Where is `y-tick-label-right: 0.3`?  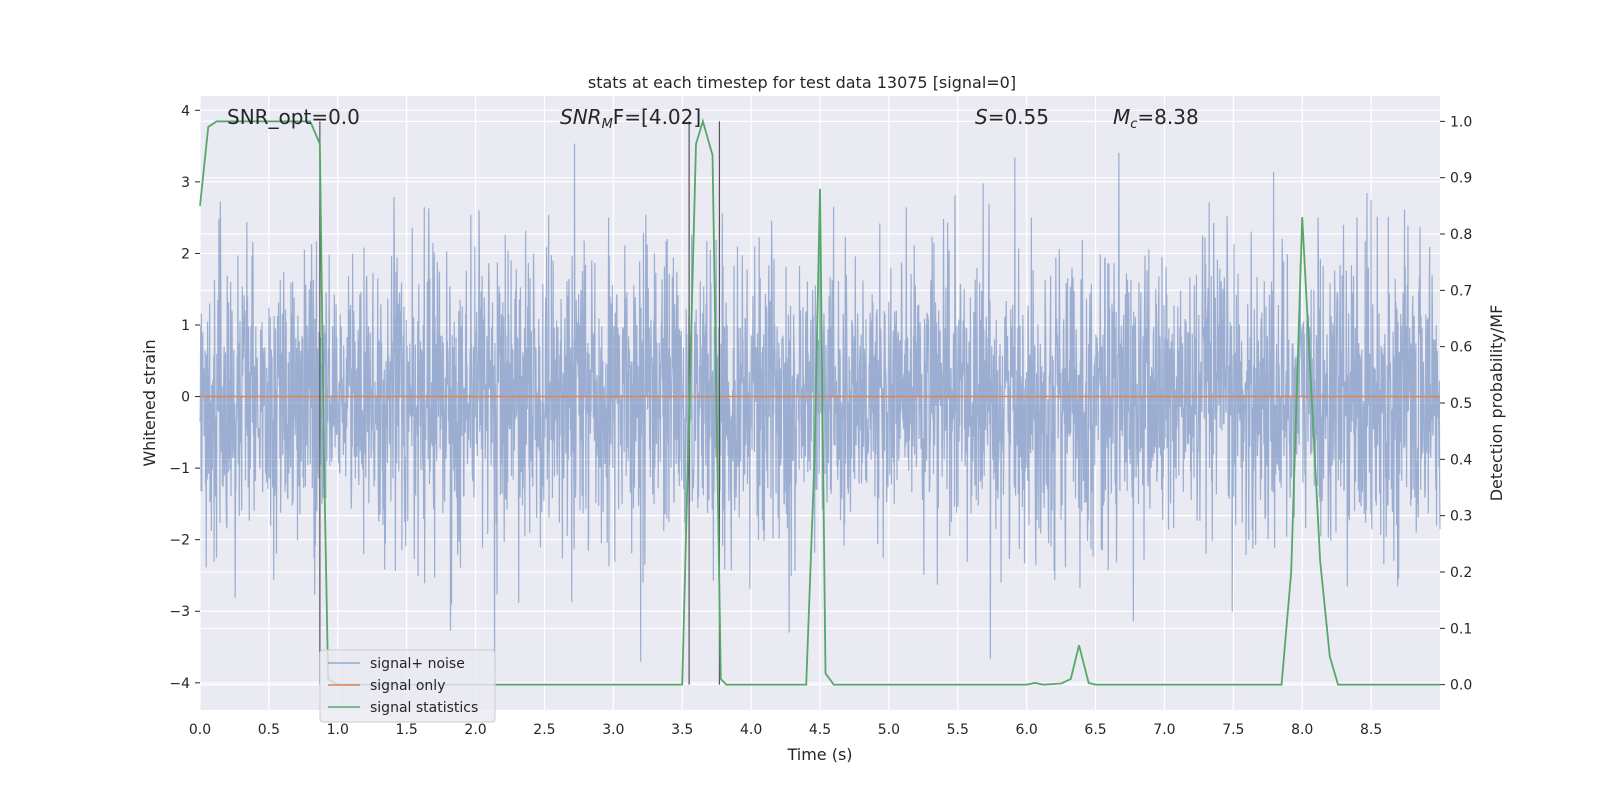 y-tick-label-right: 0.3 is located at coordinates (1461, 517).